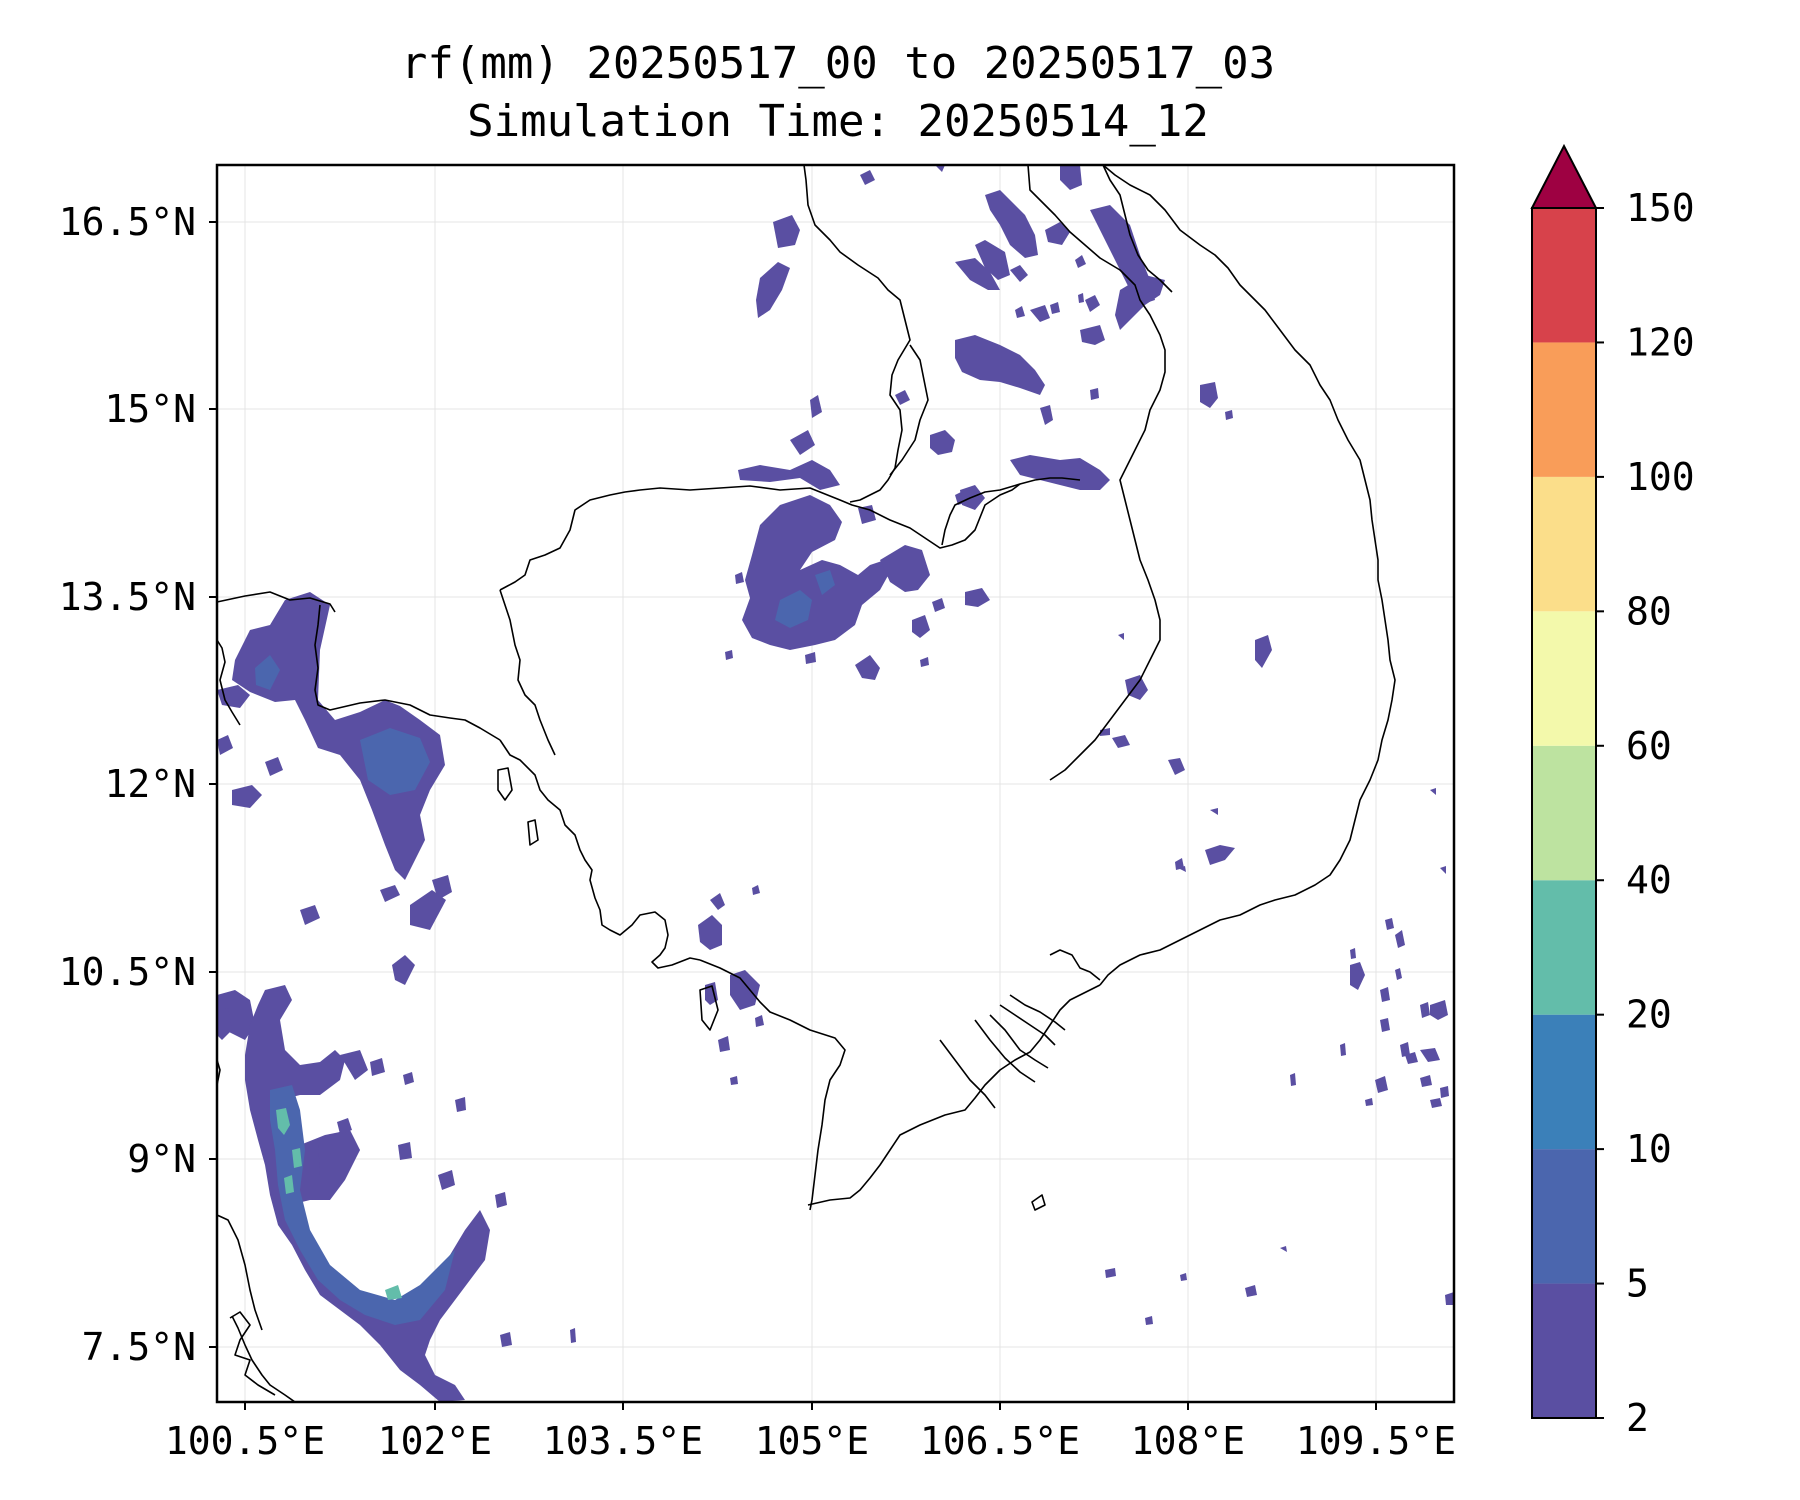  Describe the element at coordinates (1188, 1441) in the screenshot. I see `lon-tick-label: 108°E` at that location.